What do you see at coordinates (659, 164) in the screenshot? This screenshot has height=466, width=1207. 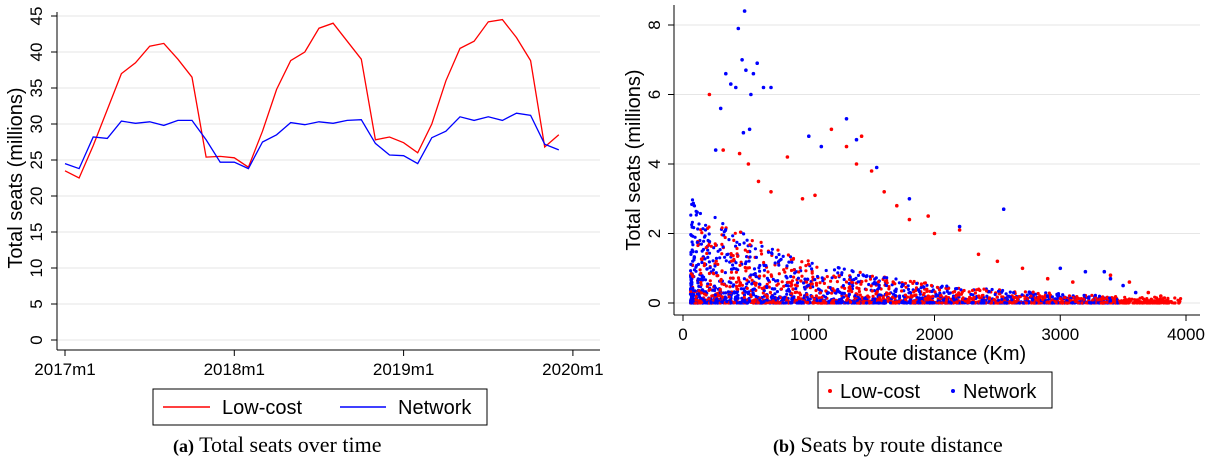 I see `y-ticks: 0 2 4 6 8` at bounding box center [659, 164].